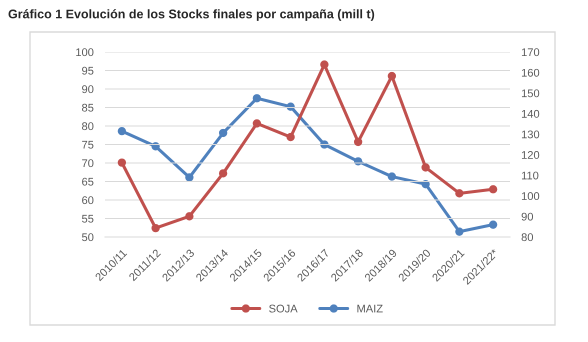 The image size is (588, 342). I want to click on y2-tick-label: 120, so click(531, 155).